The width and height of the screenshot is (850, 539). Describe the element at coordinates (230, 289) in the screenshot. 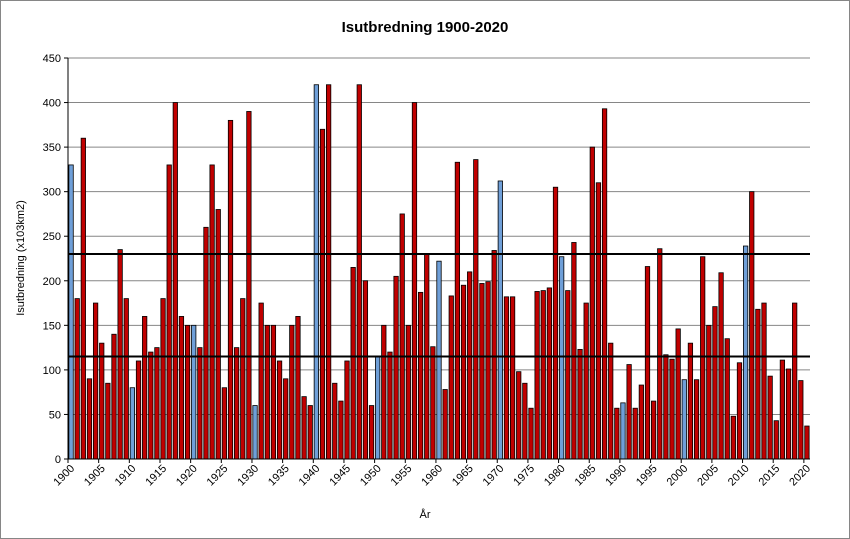

I see `bar-1926` at that location.